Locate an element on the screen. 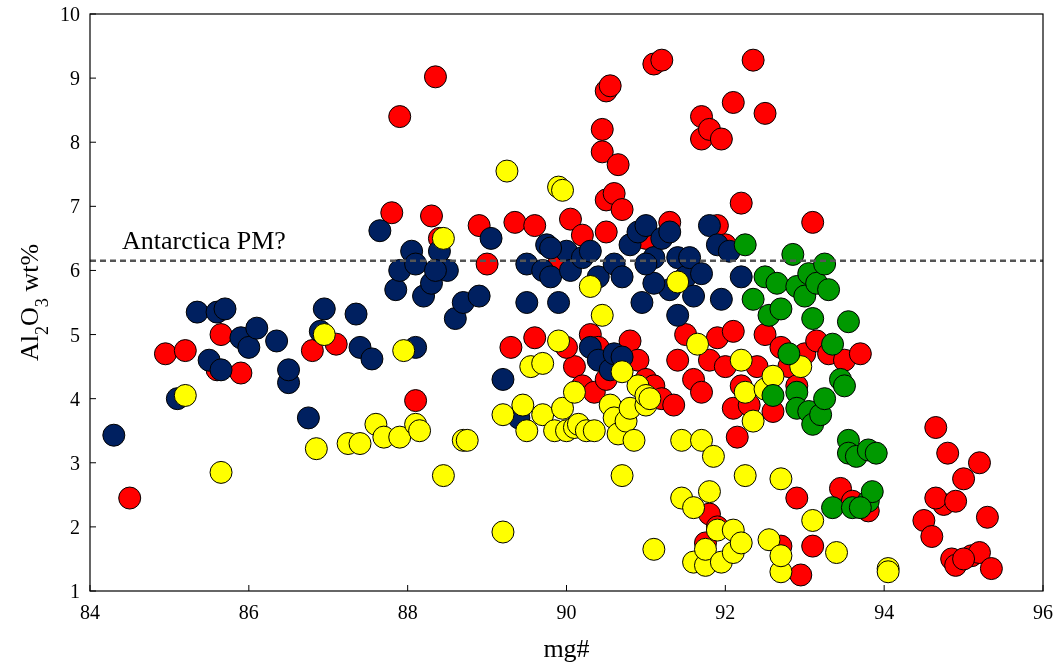  y-tick-label: 7 is located at coordinates (75, 206).